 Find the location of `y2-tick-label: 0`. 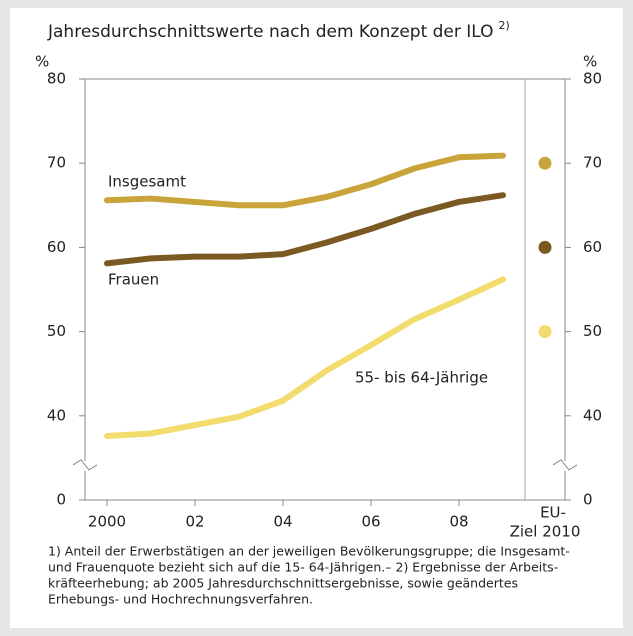

y2-tick-label: 0 is located at coordinates (588, 500).